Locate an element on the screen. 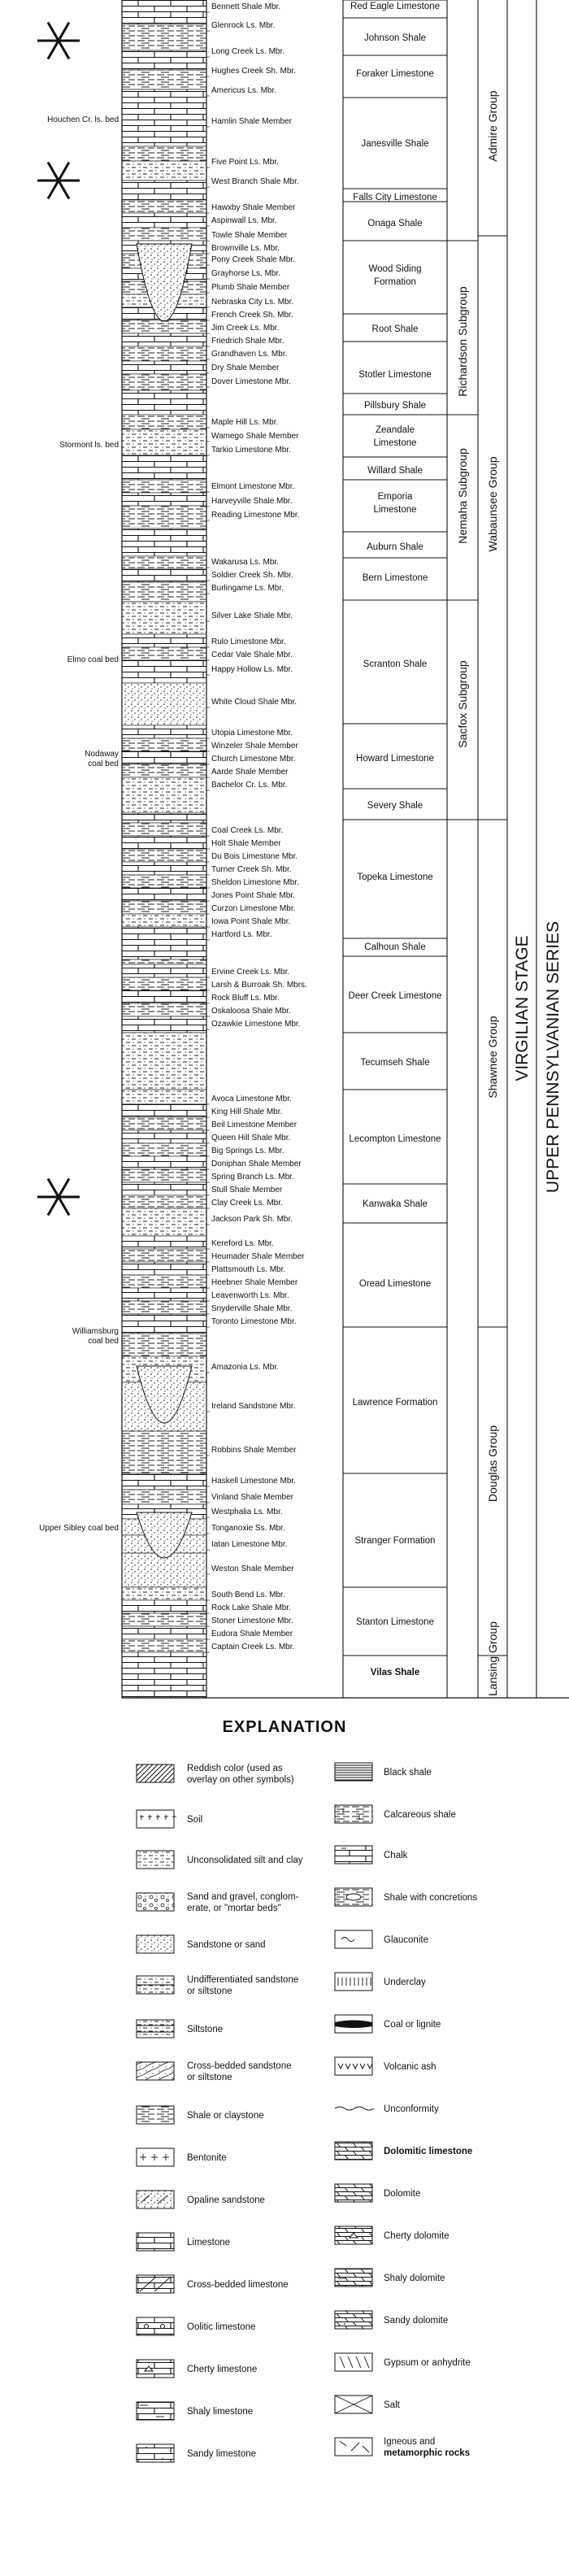  member-name: Iatan Limestone Mbr. is located at coordinates (249, 1545).